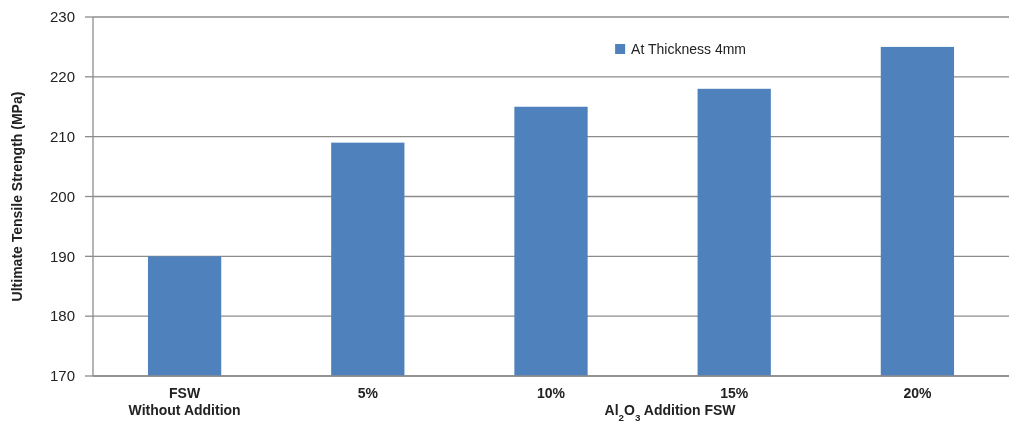 This screenshot has height=429, width=1009. I want to click on x-tick-label: 10%, so click(551, 393).